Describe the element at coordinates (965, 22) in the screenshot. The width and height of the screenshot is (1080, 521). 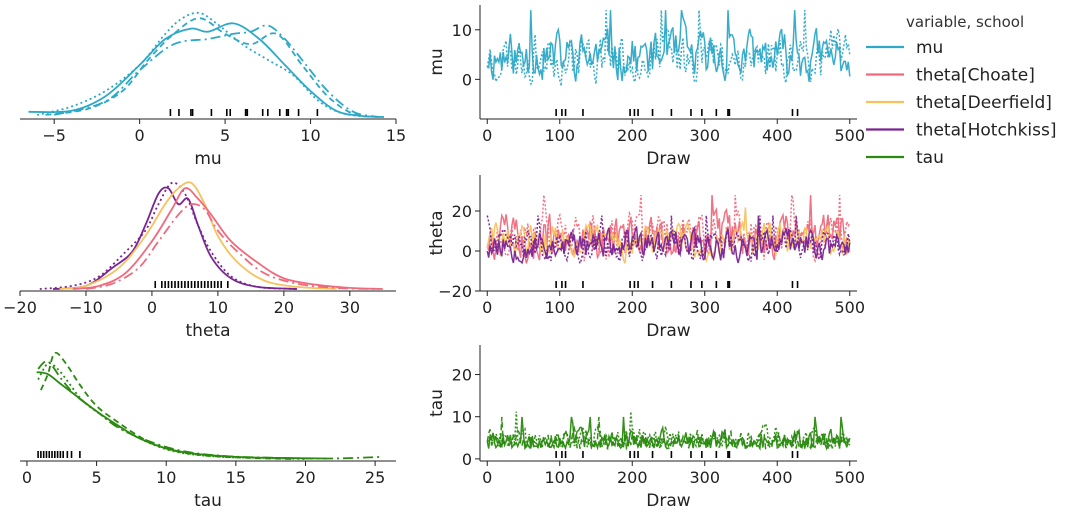
I see `legend-title: variable, school` at that location.